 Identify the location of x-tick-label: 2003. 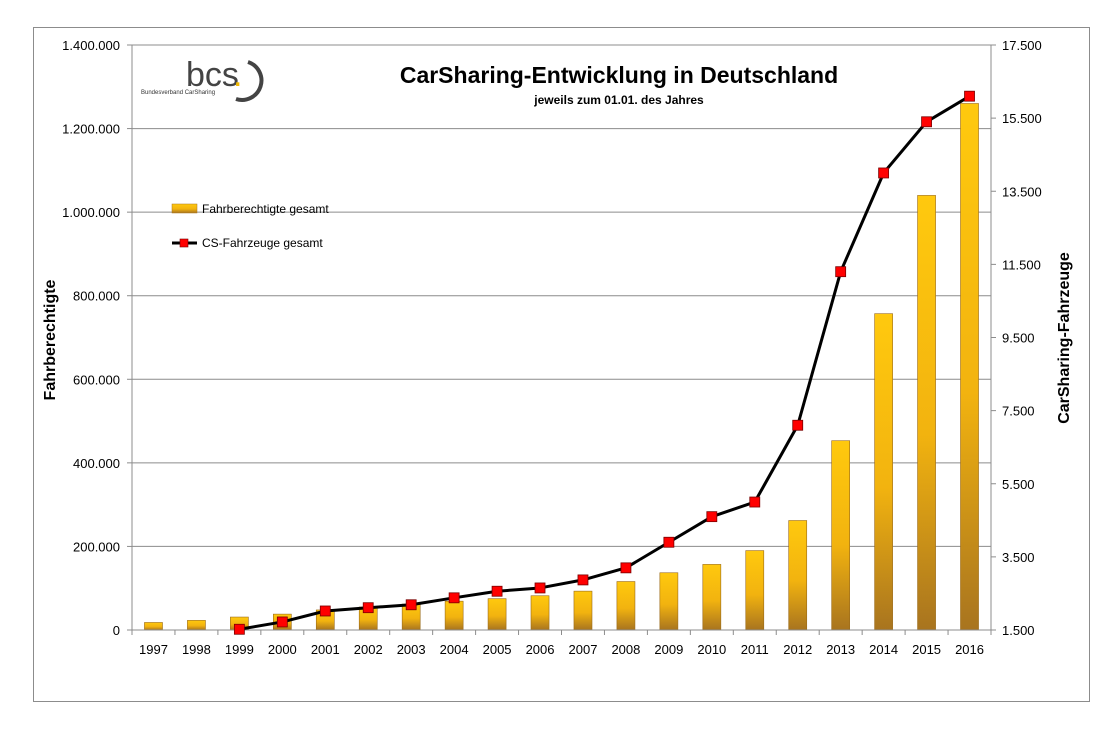
(411, 649).